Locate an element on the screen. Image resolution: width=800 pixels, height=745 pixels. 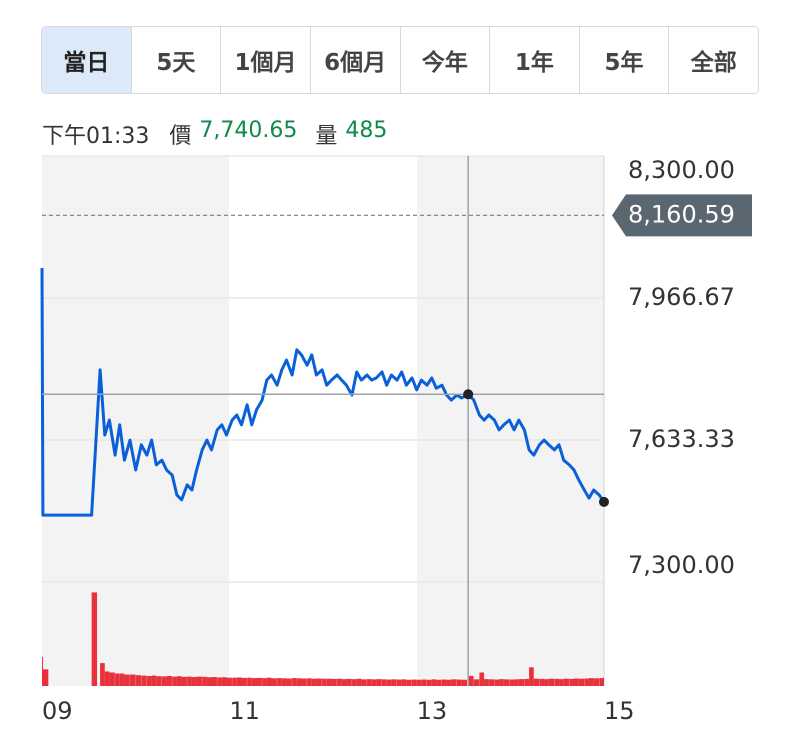
x-tick-label: 15 is located at coordinates (619, 711).